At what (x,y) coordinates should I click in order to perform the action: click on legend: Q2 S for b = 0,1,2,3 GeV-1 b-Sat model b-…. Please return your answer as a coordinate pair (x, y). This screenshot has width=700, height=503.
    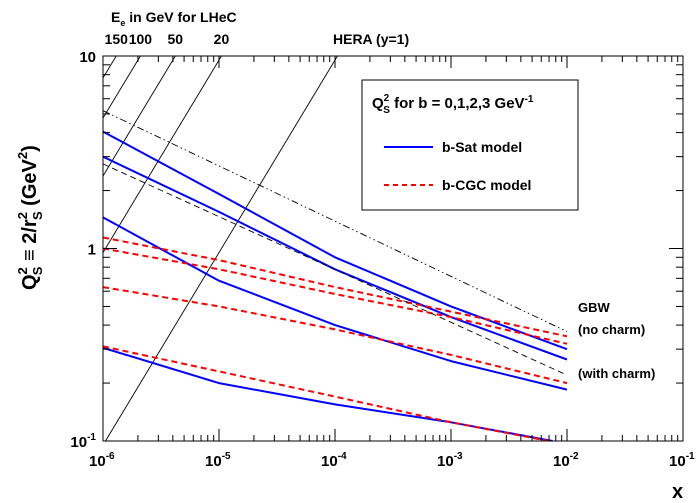
    Looking at the image, I should click on (470, 145).